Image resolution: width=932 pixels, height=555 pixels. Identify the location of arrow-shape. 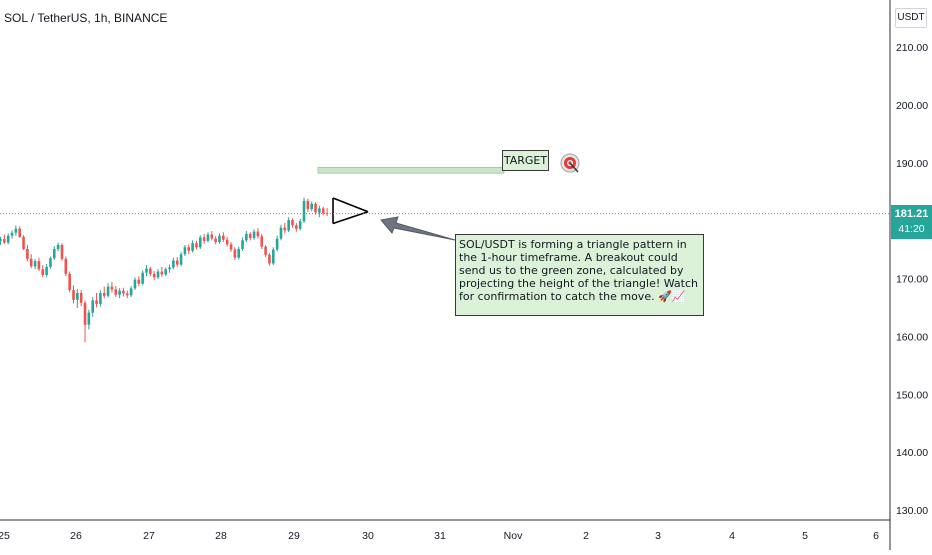
(418, 228).